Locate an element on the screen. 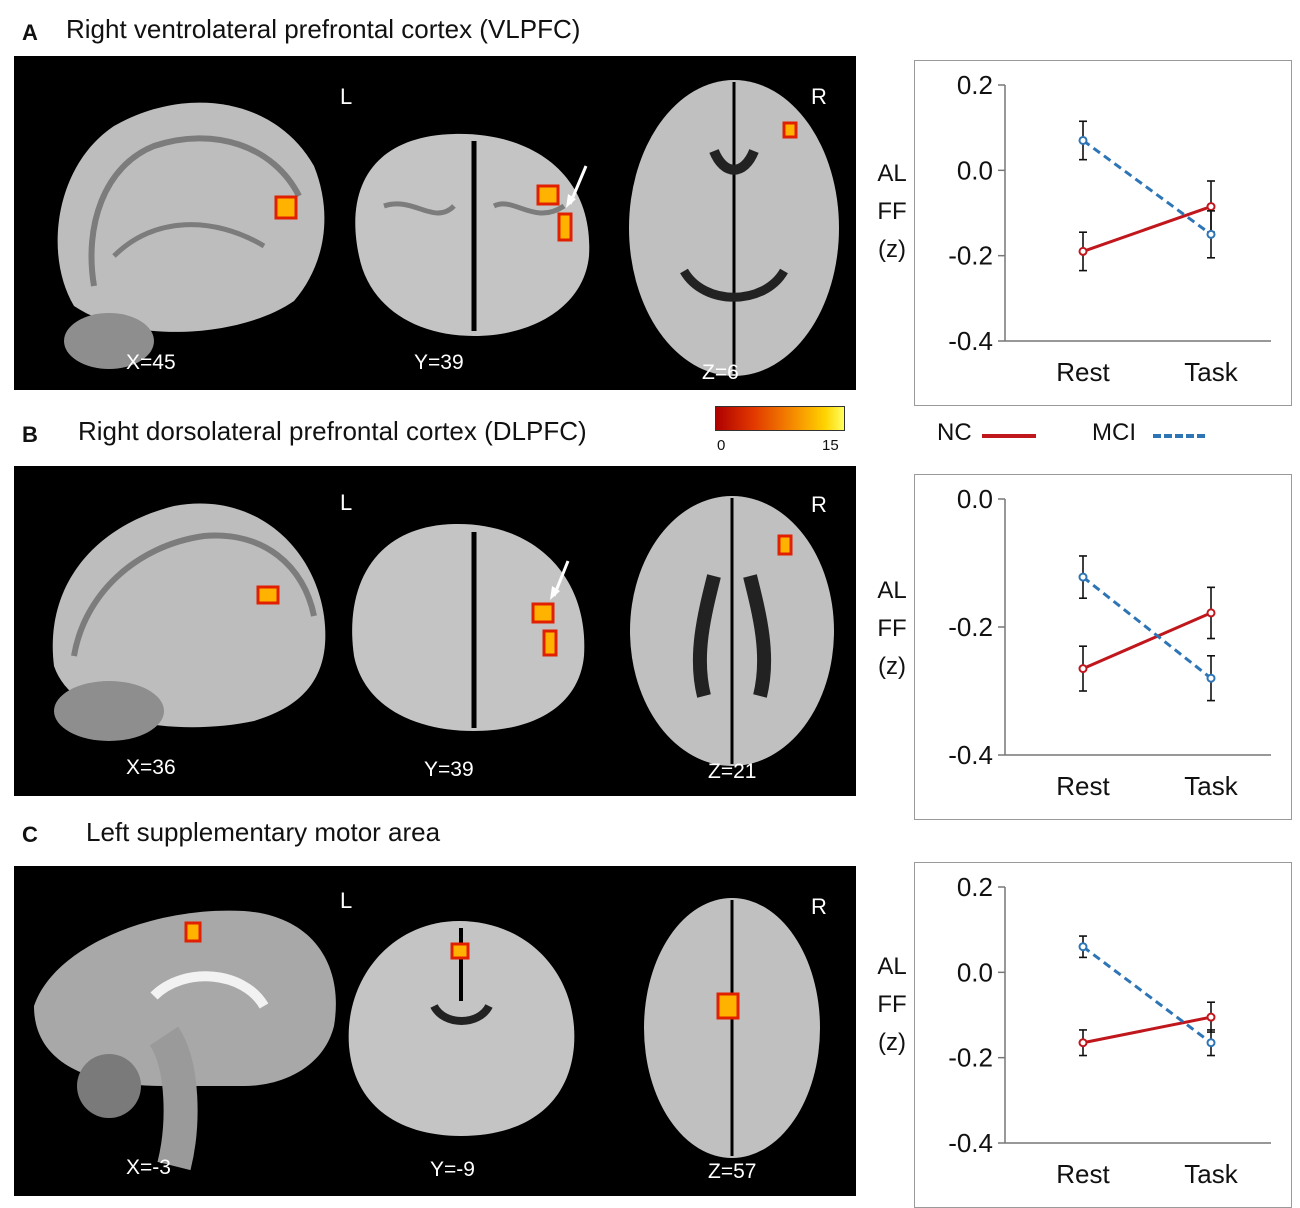 The image size is (1300, 1208). panel-c-chart-svg: 0.2 0.0 -0.2 -0.4 Rest Task is located at coordinates (1109, 1030).